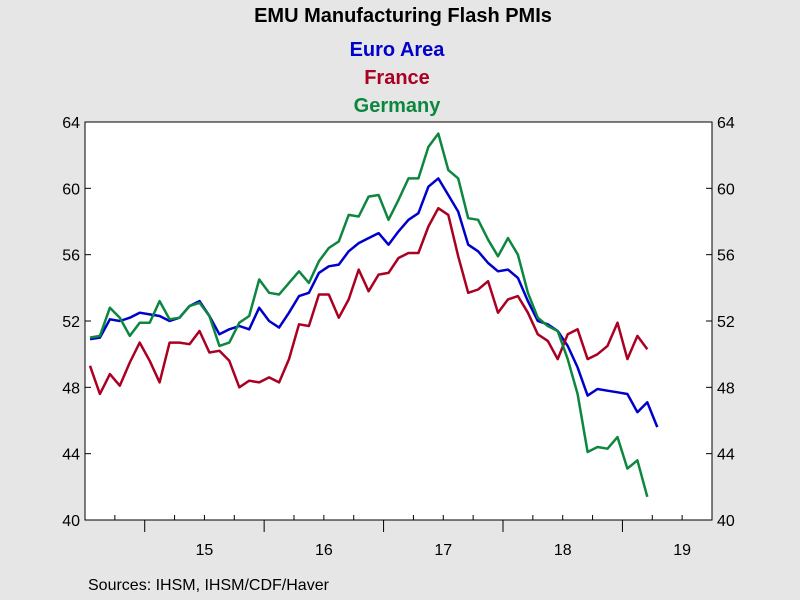 This screenshot has width=800, height=600. I want to click on x-axis: 15 16 17 18 19, so click(398, 537).